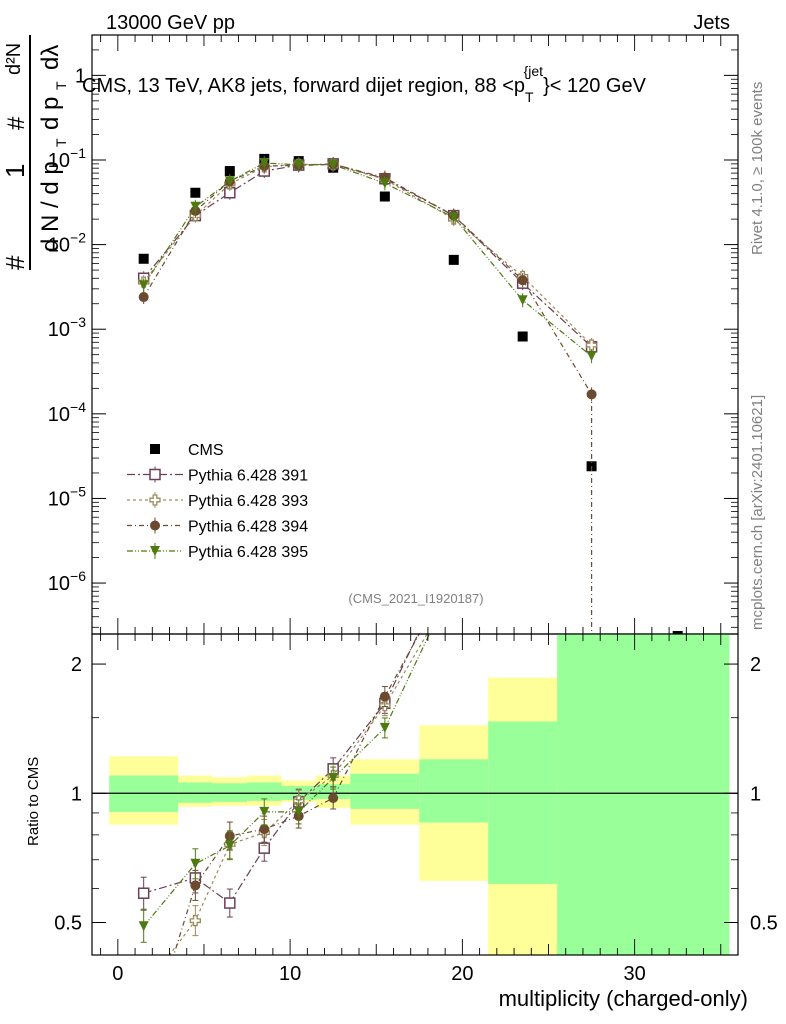 This screenshot has height=1024, width=786. I want to click on legend-label-cms: CMS, so click(206, 450).